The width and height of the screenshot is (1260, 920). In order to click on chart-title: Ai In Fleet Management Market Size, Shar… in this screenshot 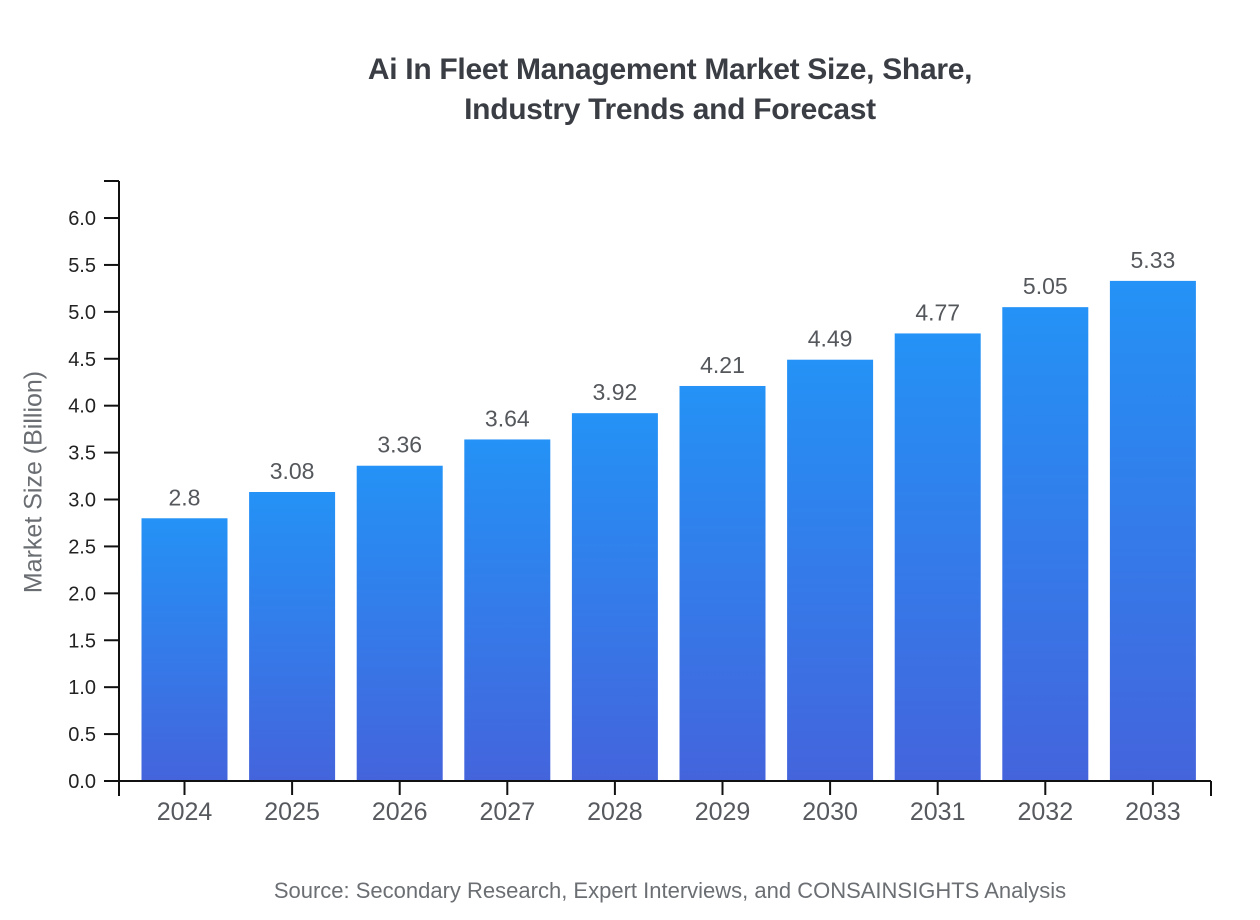, I will do `click(670, 89)`.